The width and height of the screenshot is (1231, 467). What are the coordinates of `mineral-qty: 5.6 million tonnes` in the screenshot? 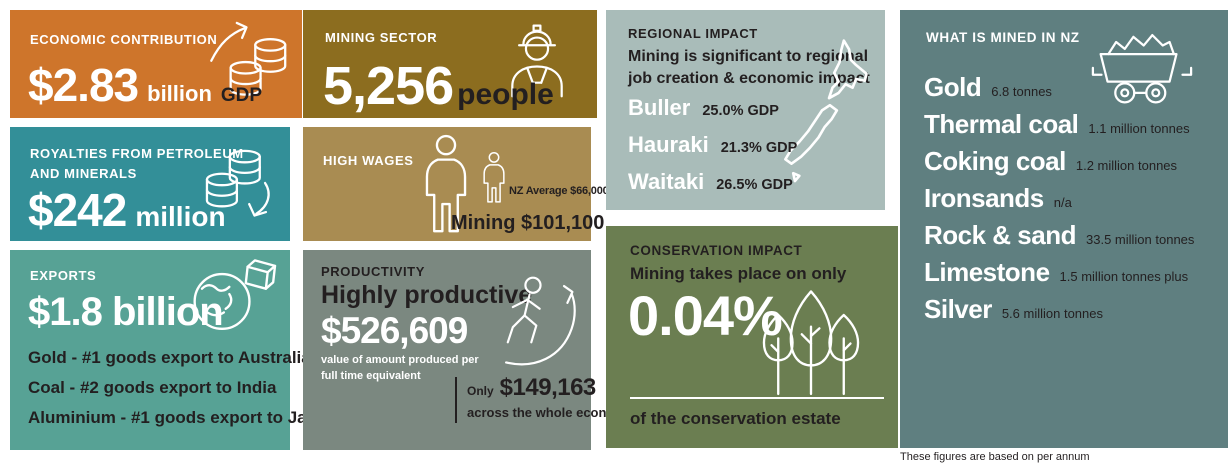 It's located at (1052, 313).